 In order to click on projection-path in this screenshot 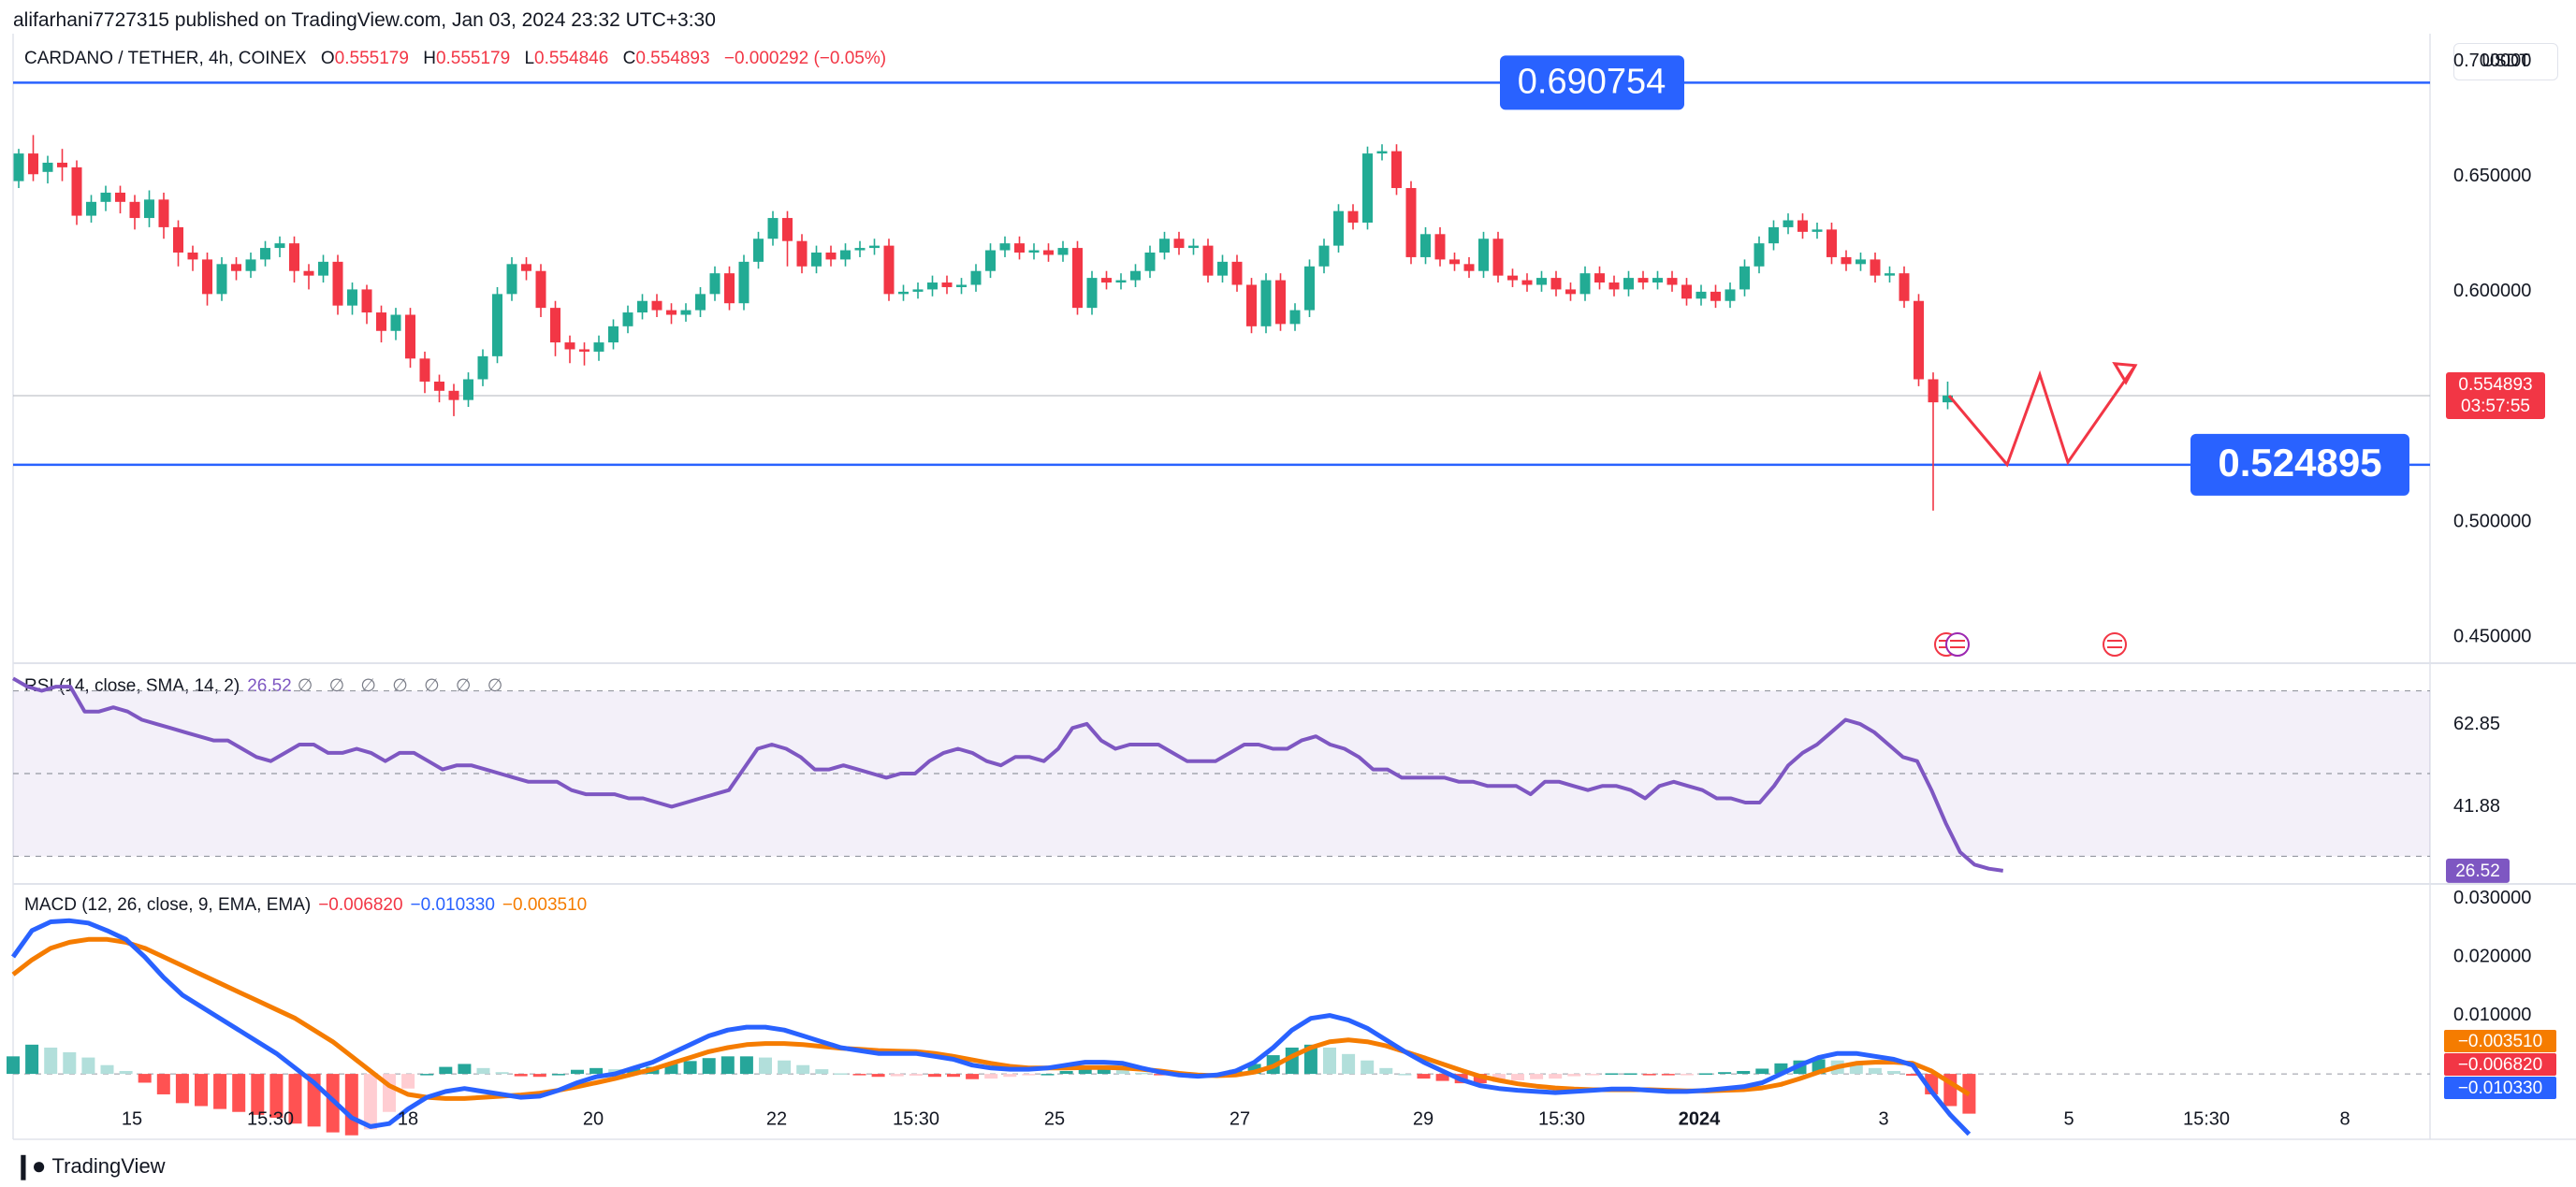, I will do `click(2042, 416)`.